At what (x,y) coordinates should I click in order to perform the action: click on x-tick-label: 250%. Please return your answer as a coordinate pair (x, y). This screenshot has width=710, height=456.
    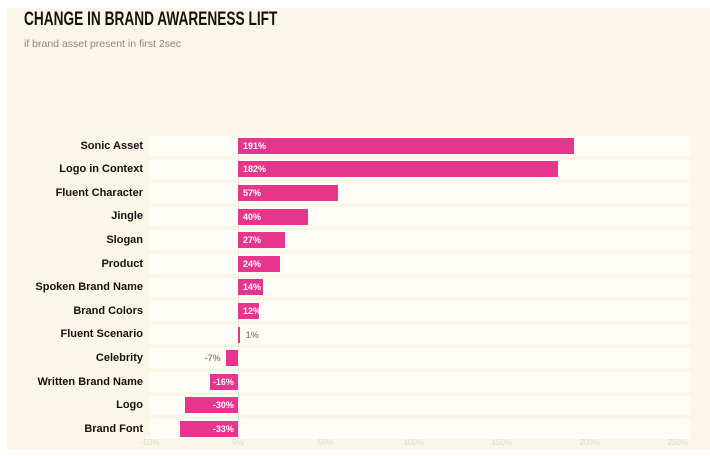
    Looking at the image, I should click on (677, 442).